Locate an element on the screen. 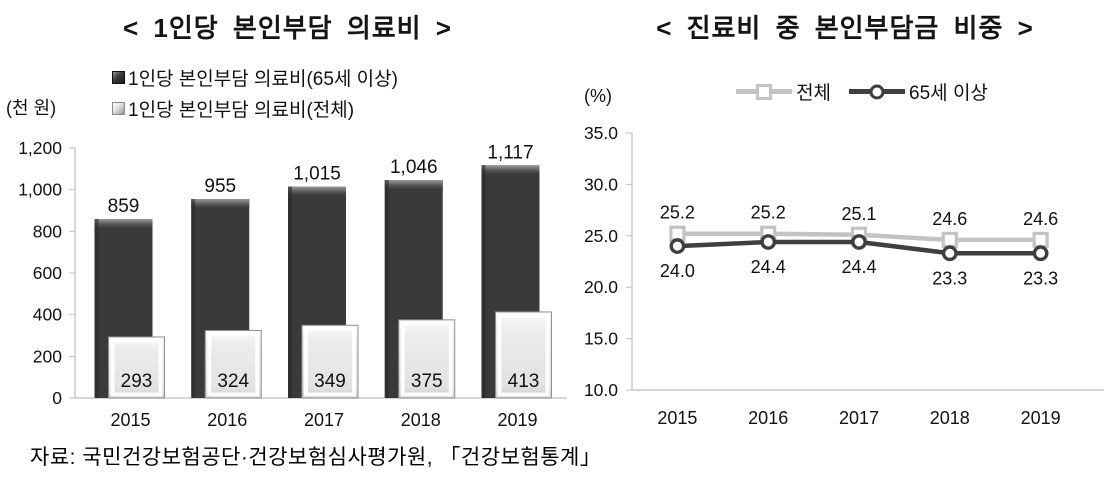 This screenshot has height=483, width=1113. right-chart-title: < 진료비 중 본인부담금 비중 > is located at coordinates (845, 28).